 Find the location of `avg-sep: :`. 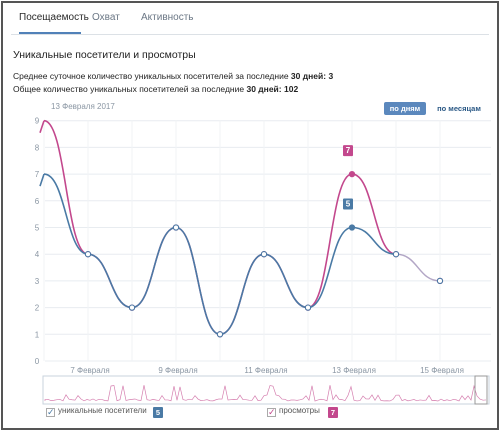

avg-sep: : is located at coordinates (326, 76).